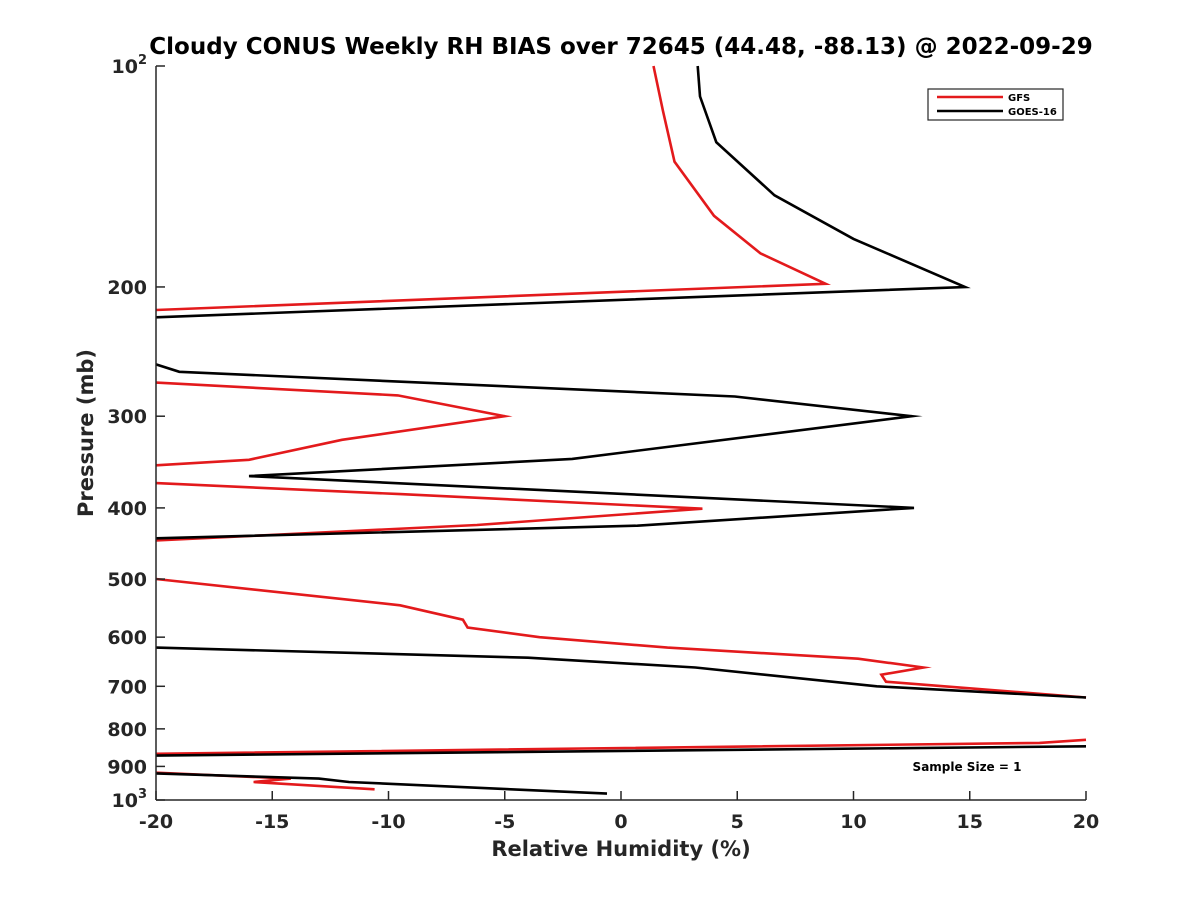  I want to click on y-tick-label: 10², so click(130, 65).